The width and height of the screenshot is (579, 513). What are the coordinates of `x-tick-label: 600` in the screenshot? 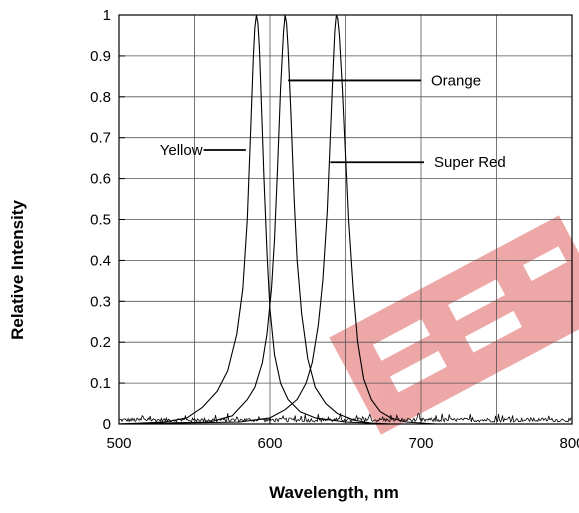 It's located at (269, 443).